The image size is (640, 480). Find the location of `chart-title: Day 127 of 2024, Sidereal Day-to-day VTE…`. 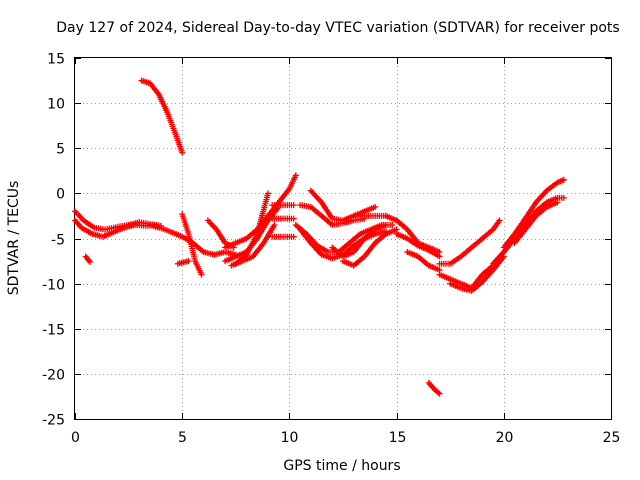

chart-title: Day 127 of 2024, Sidereal Day-to-day VTE… is located at coordinates (337, 28).